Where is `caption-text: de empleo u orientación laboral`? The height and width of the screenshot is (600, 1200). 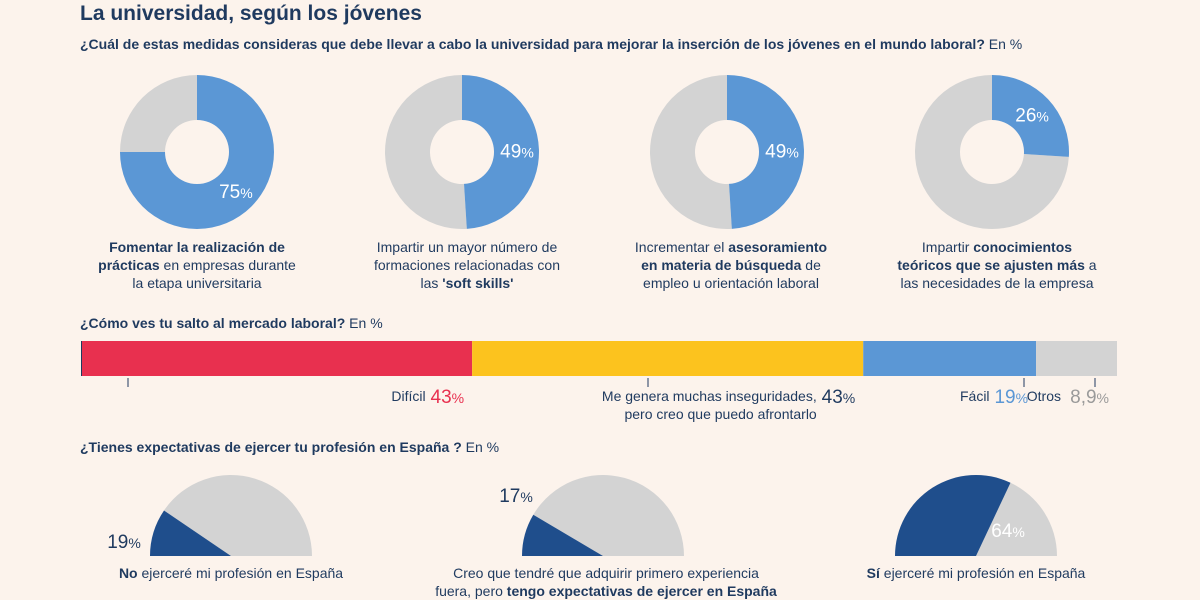 caption-text: de empleo u orientación laboral is located at coordinates (732, 274).